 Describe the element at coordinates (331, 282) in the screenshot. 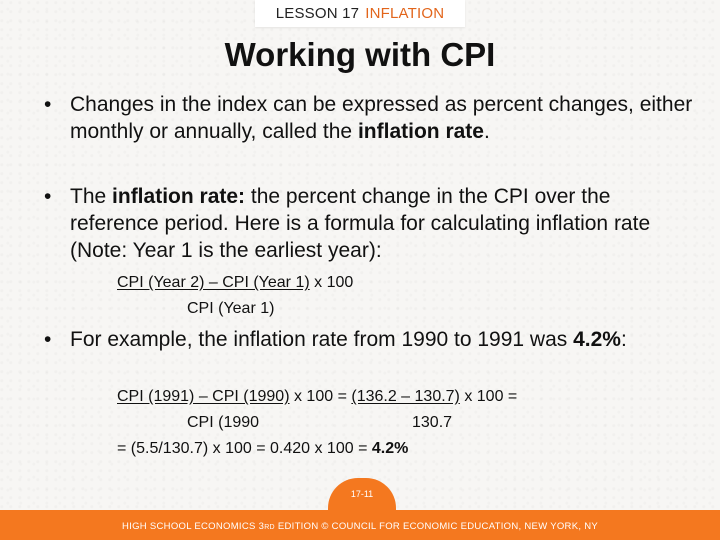

I see `formula-multiplier: x 100` at that location.